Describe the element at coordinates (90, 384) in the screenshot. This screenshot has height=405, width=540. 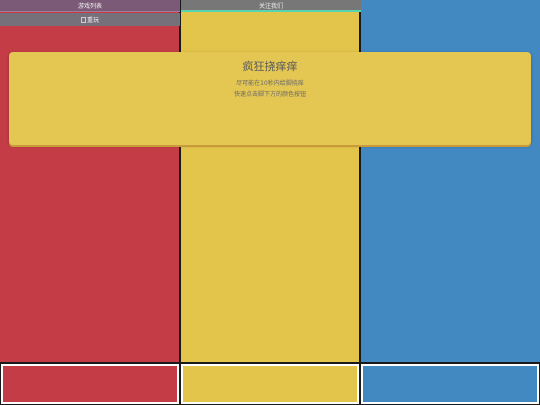
I see `red-tap-button` at that location.